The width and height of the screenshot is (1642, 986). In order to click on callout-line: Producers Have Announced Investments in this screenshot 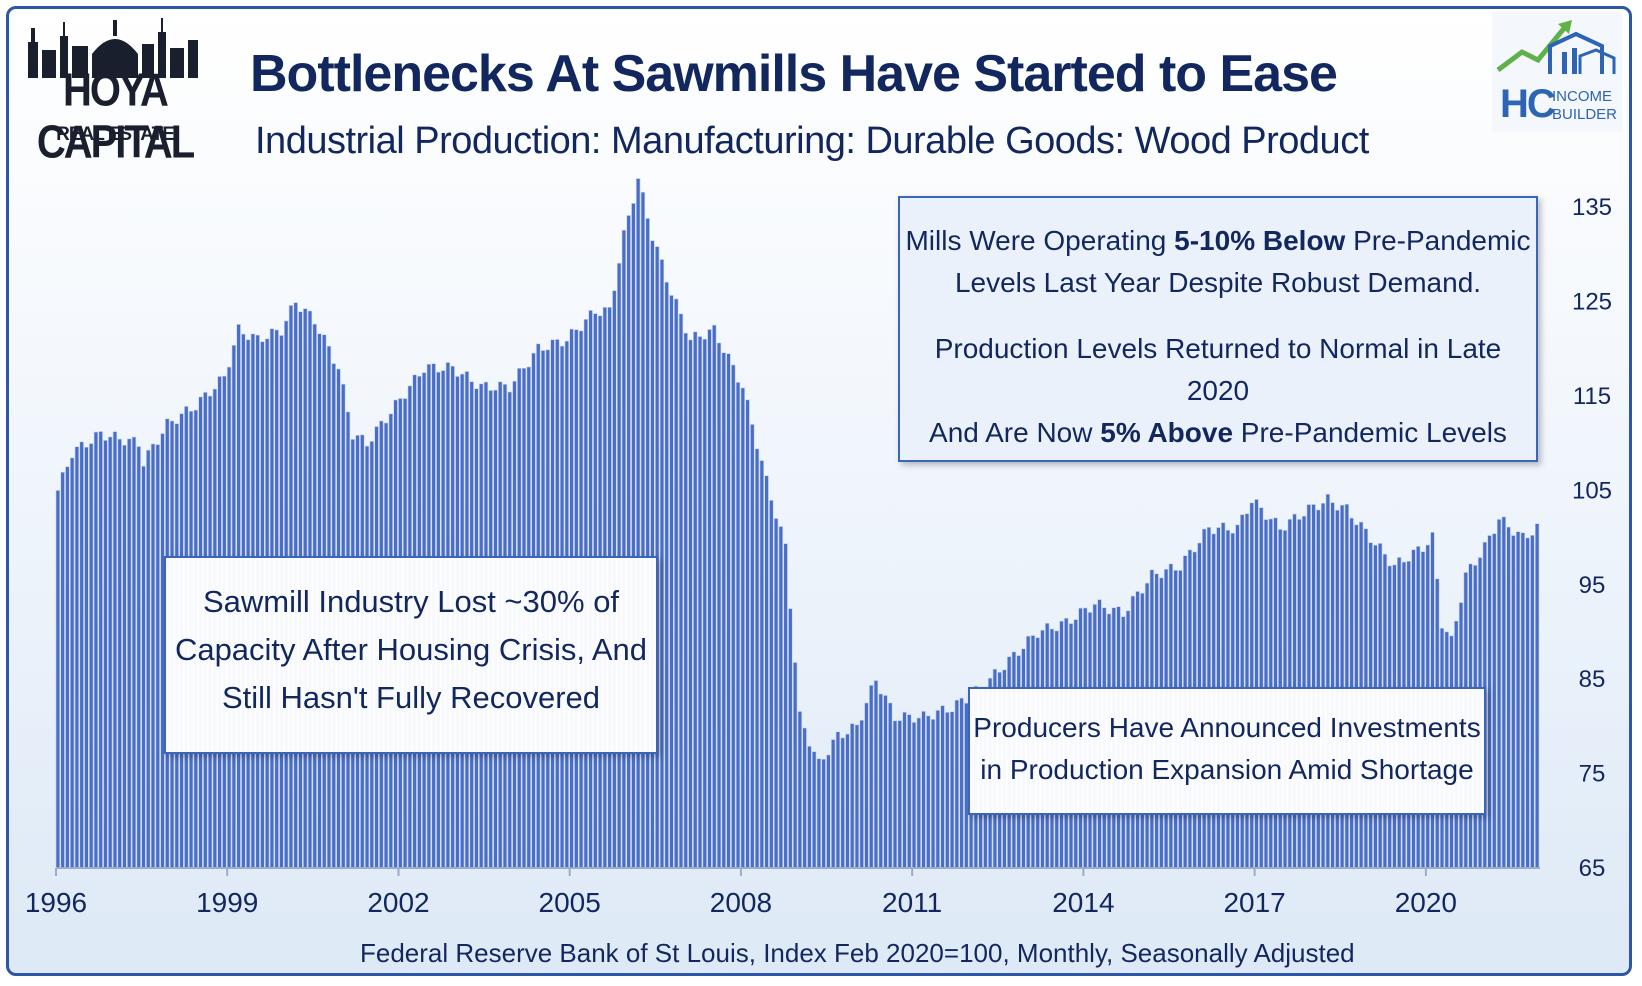, I will do `click(1227, 727)`.